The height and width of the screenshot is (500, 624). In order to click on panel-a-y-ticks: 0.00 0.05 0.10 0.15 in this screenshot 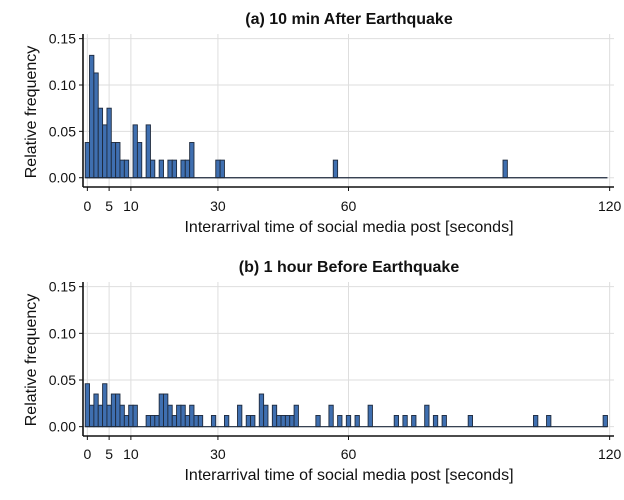, I will do `click(66, 108)`.